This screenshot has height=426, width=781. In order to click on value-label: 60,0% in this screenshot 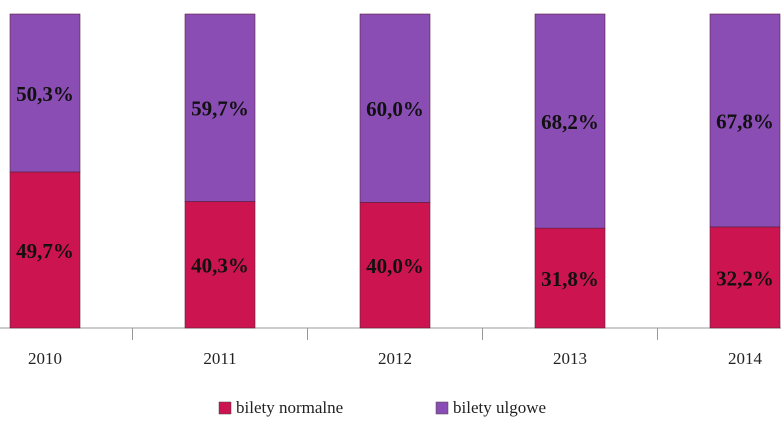, I will do `click(395, 109)`.